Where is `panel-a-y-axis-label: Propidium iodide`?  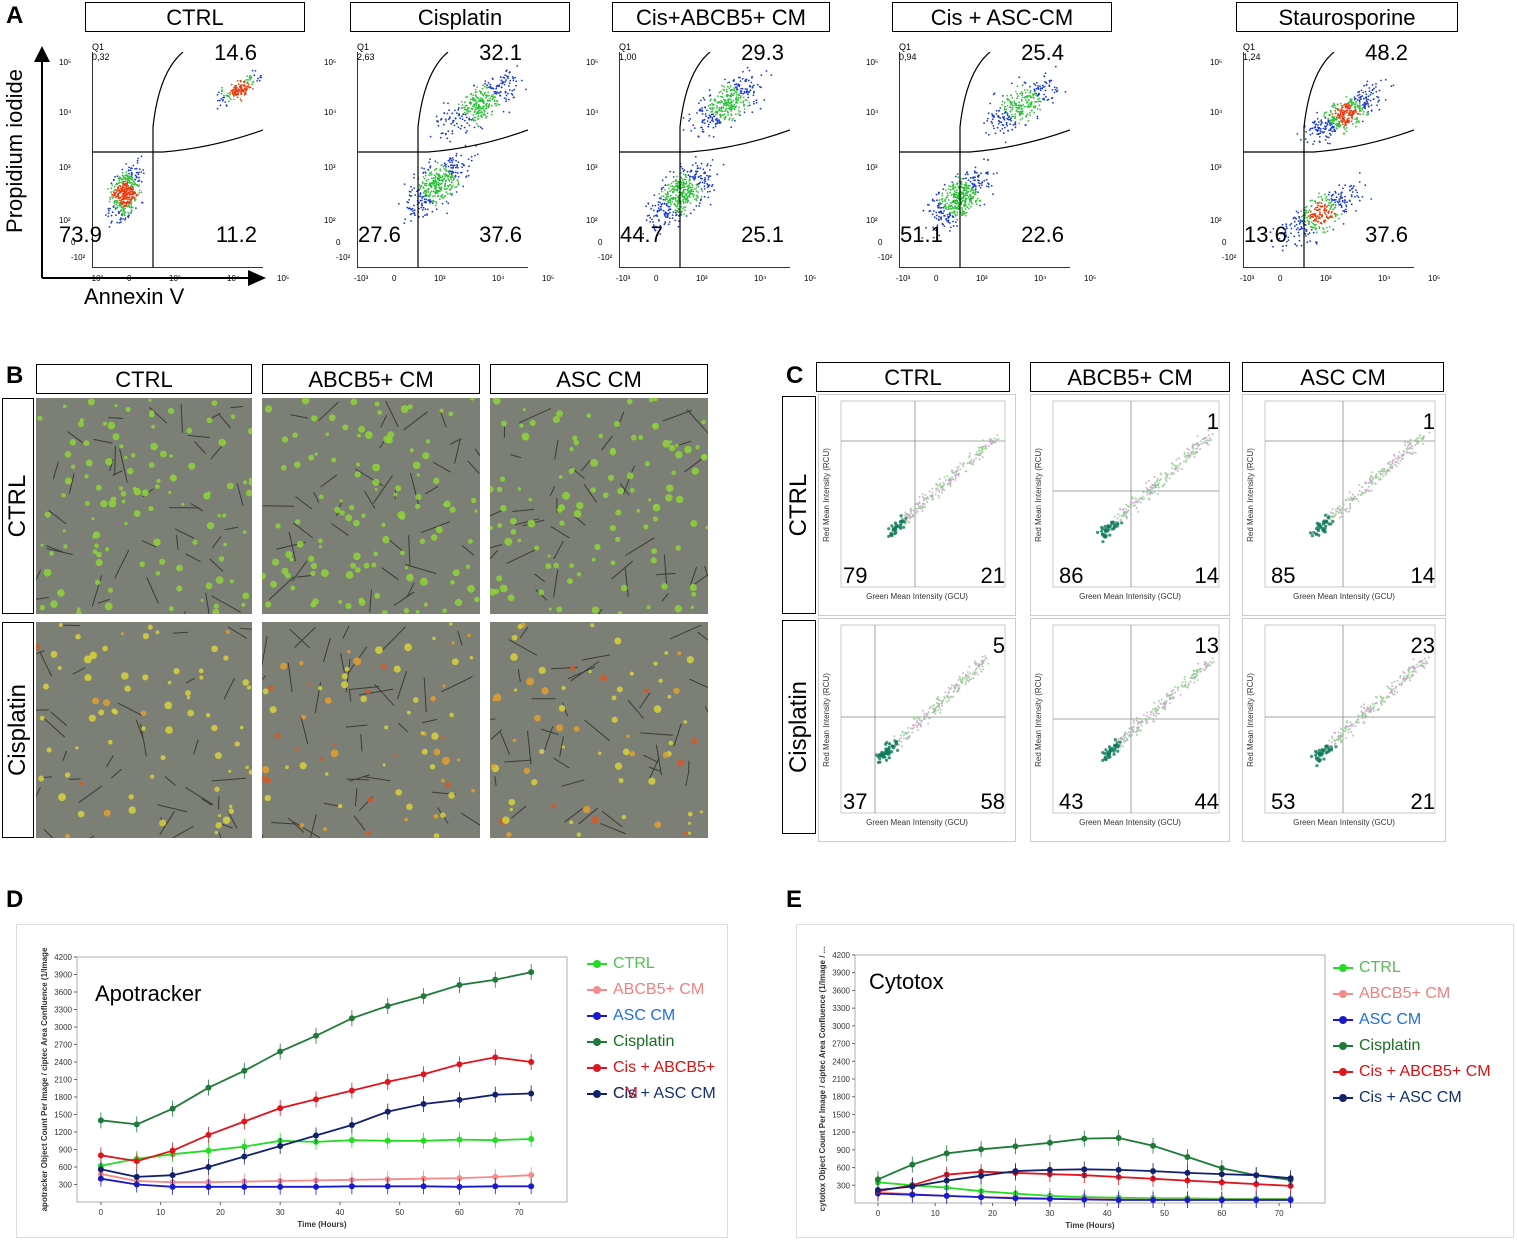 panel-a-y-axis-label: Propidium iodide is located at coordinates (15, 151).